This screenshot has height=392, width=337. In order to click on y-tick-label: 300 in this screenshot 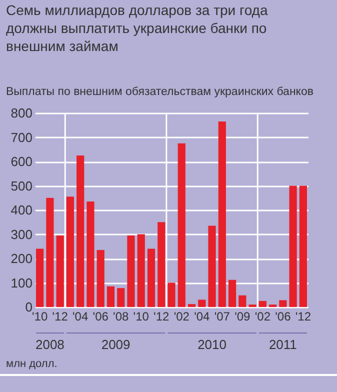, I will do `click(21, 234)`.